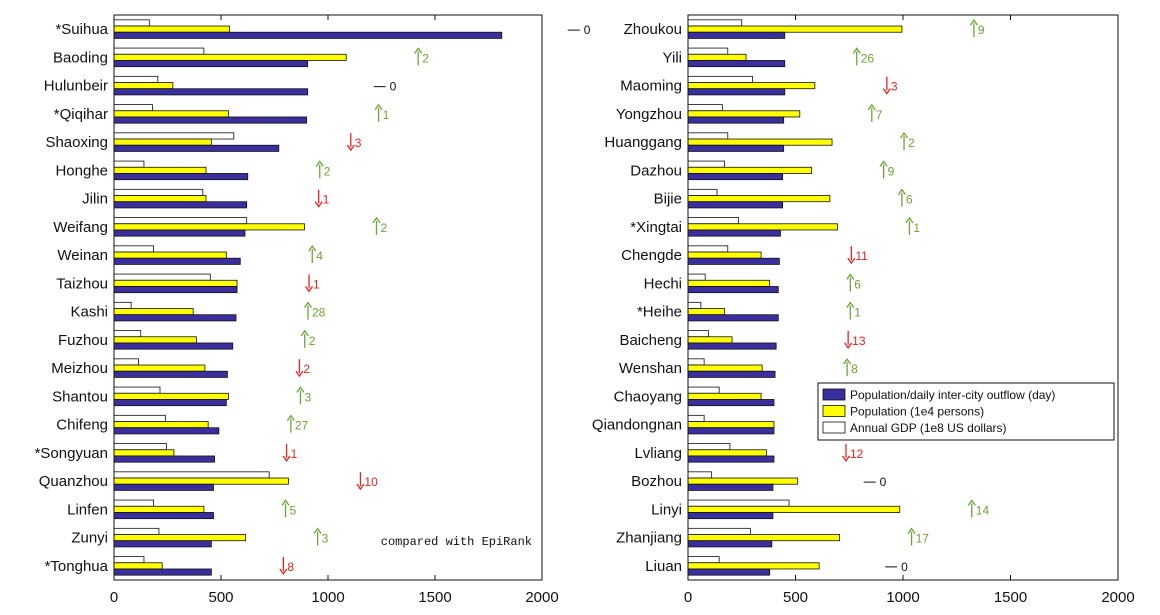 This screenshot has width=1160, height=615. Describe the element at coordinates (666, 509) in the screenshot. I see `city-label: Linyi` at that location.